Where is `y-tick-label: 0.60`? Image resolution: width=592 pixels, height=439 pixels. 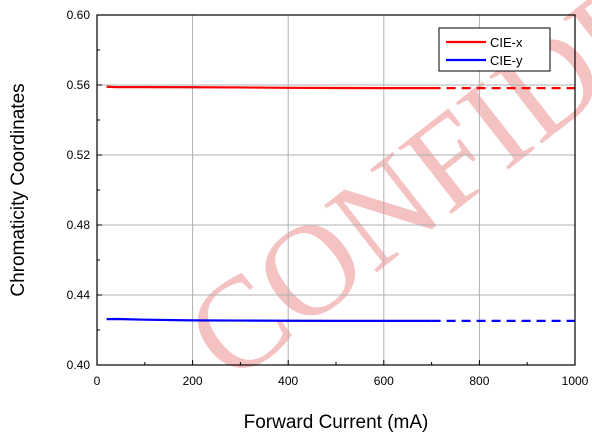 y-tick-label: 0.60 is located at coordinates (79, 15).